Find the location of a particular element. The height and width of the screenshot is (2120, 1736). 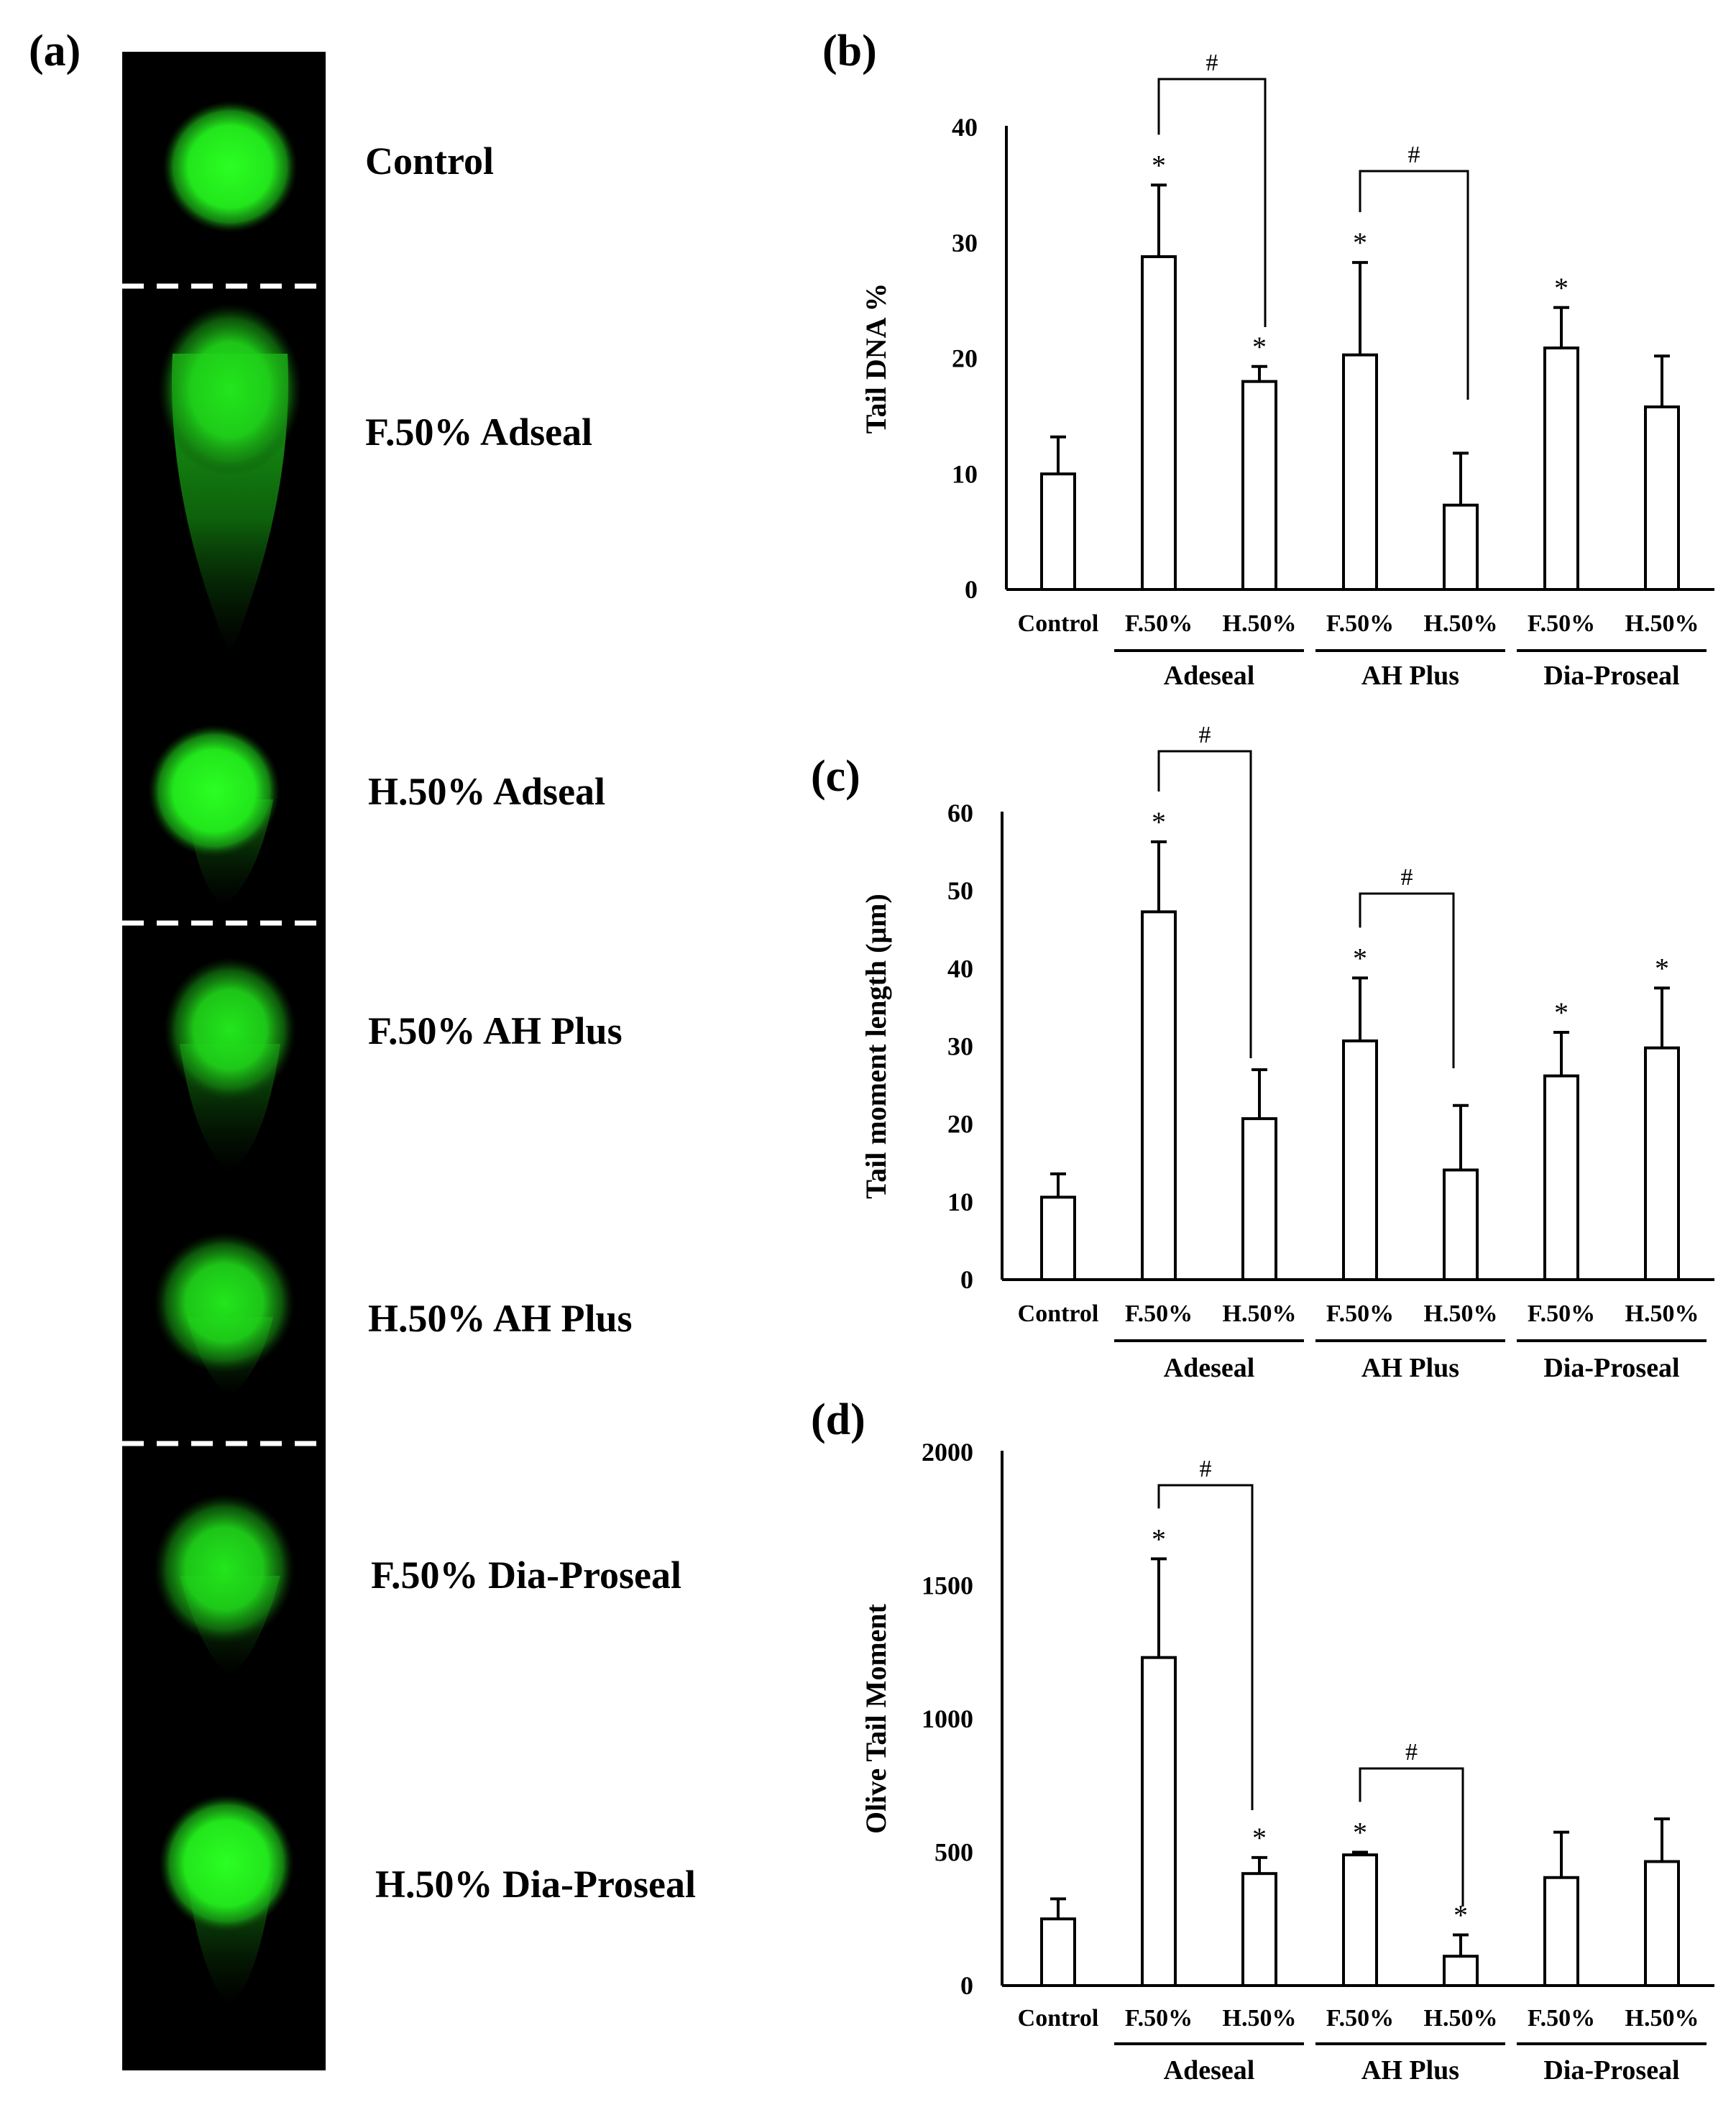

comet-label: Control is located at coordinates (430, 161).